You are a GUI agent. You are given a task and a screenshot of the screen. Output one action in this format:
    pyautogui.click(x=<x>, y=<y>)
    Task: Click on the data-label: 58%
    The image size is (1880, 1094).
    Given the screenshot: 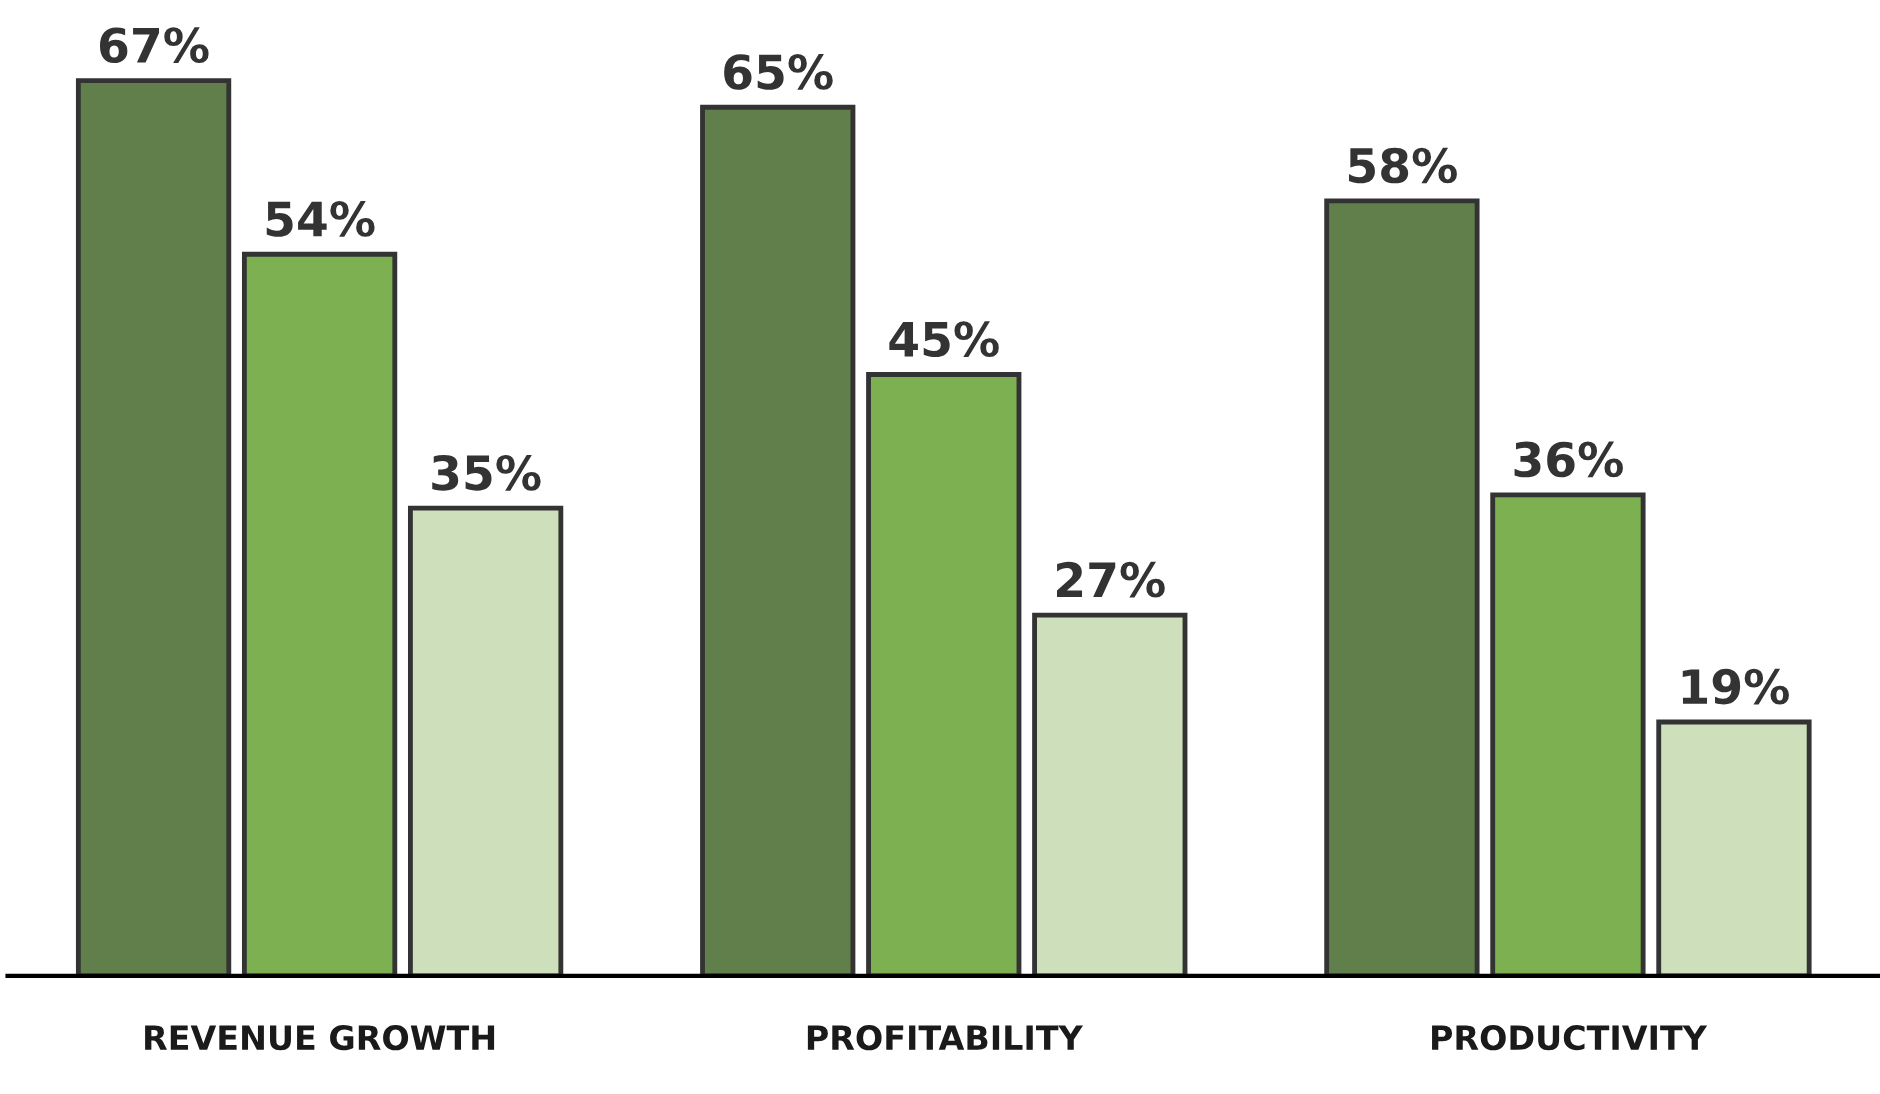 What is the action you would take?
    pyautogui.click(x=1403, y=165)
    